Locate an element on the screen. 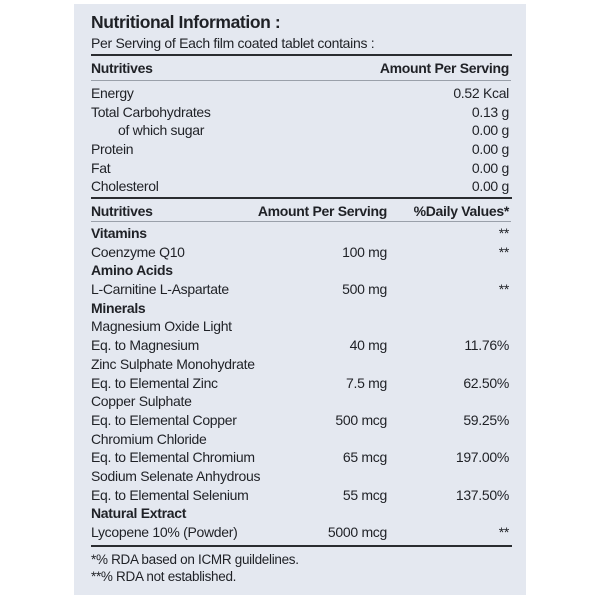 The image size is (600, 600). table-row: Total Carbohydrates 0.13 g is located at coordinates (301, 112).